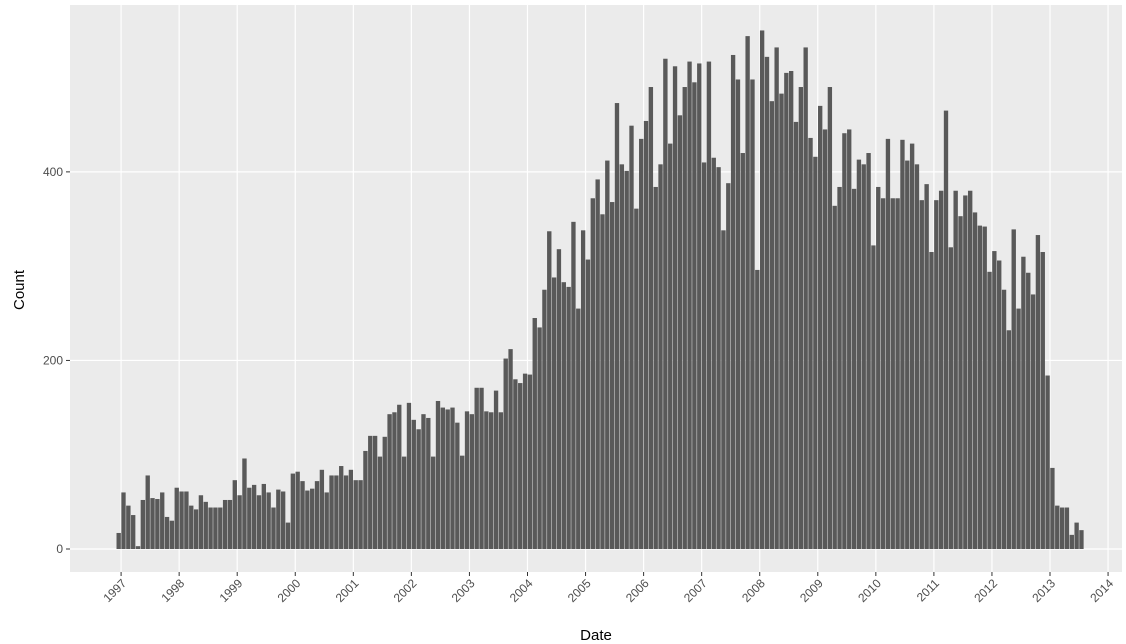 Image resolution: width=1126 pixels, height=644 pixels. I want to click on x-tick-label: 2001, so click(347, 590).